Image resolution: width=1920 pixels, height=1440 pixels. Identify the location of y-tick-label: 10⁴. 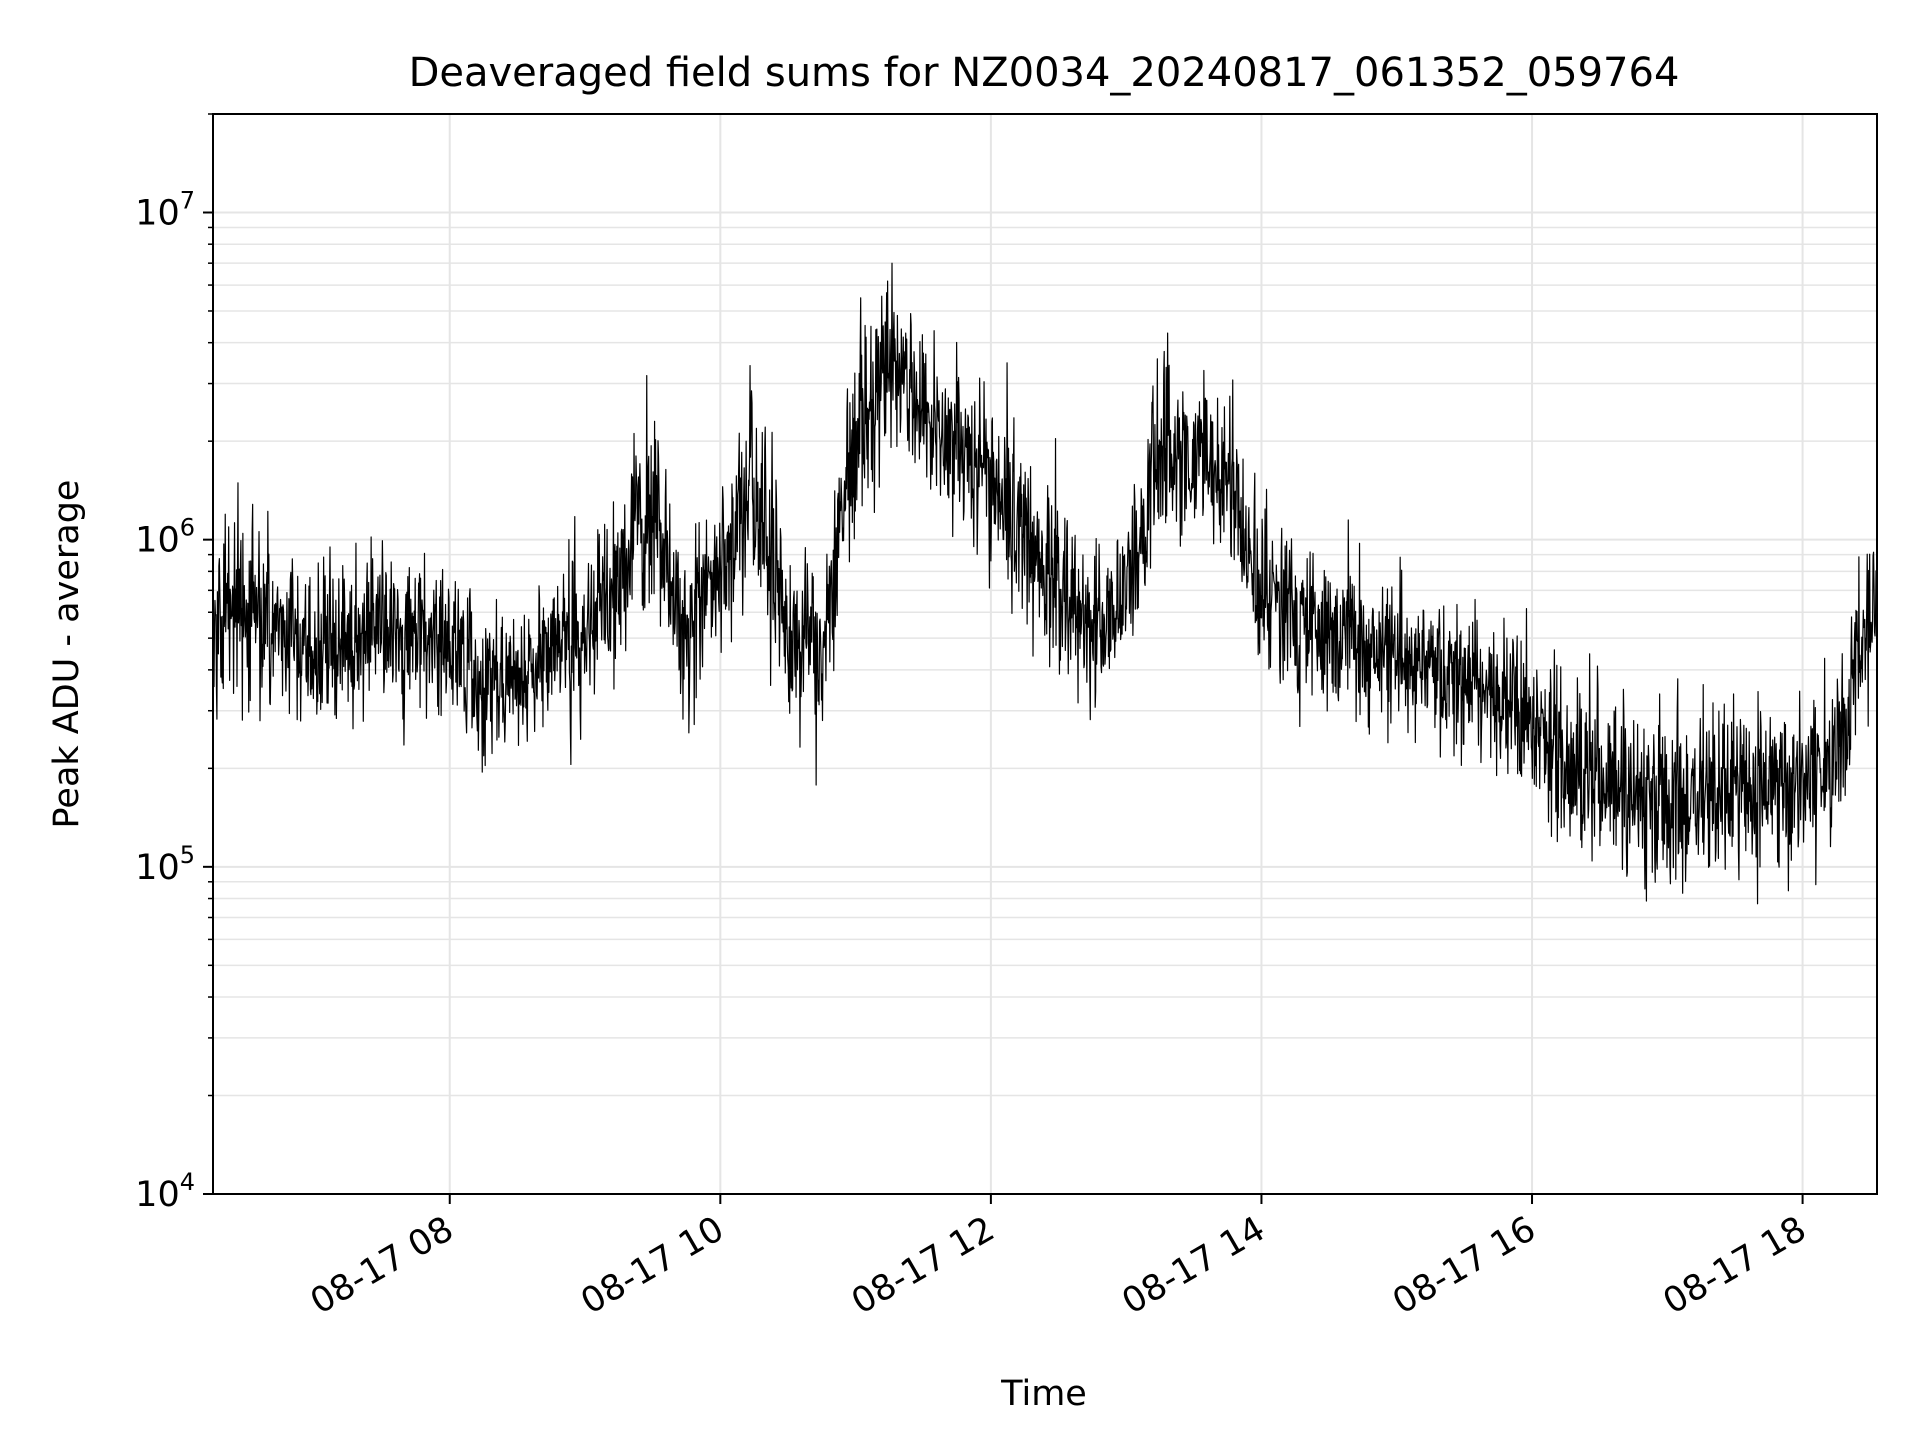
(165, 1191).